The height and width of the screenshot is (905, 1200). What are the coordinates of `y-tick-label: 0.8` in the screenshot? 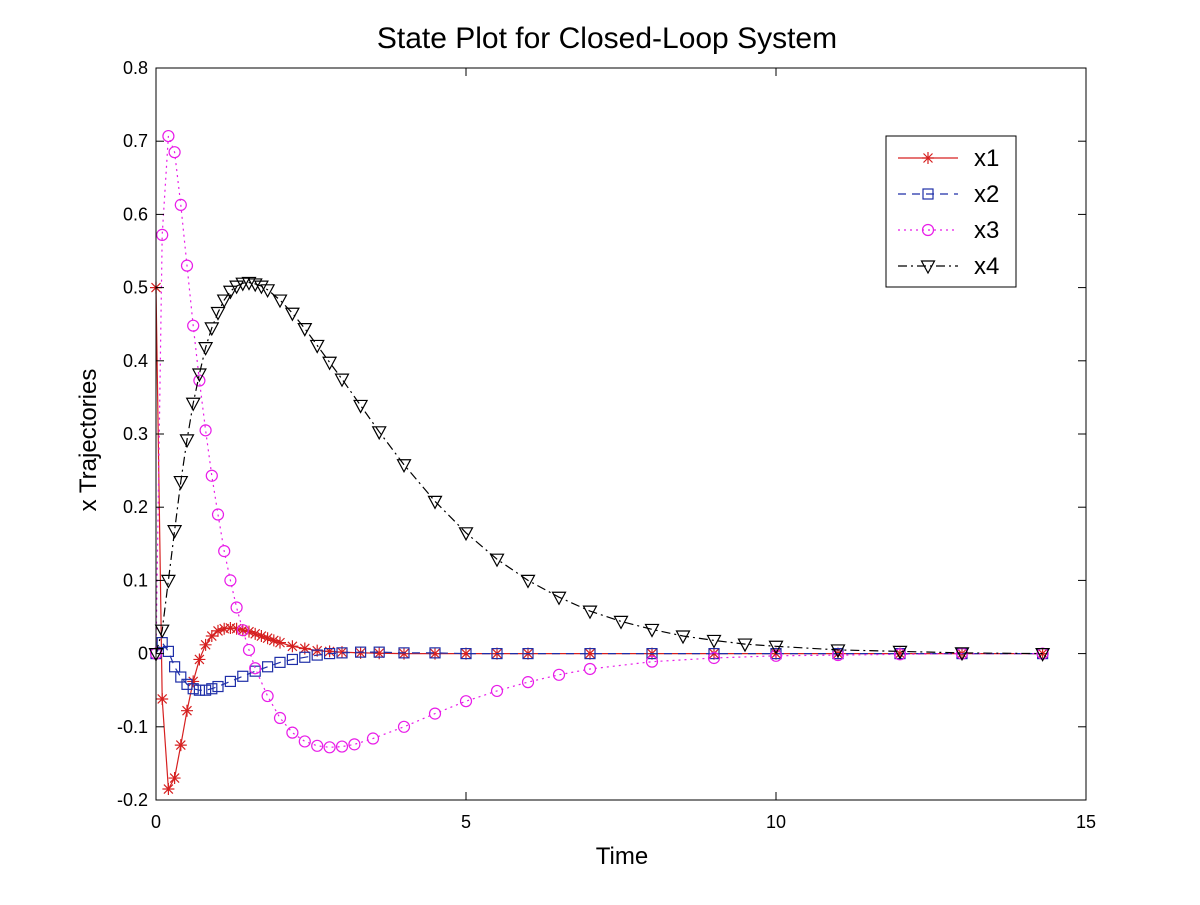 It's located at (135, 68).